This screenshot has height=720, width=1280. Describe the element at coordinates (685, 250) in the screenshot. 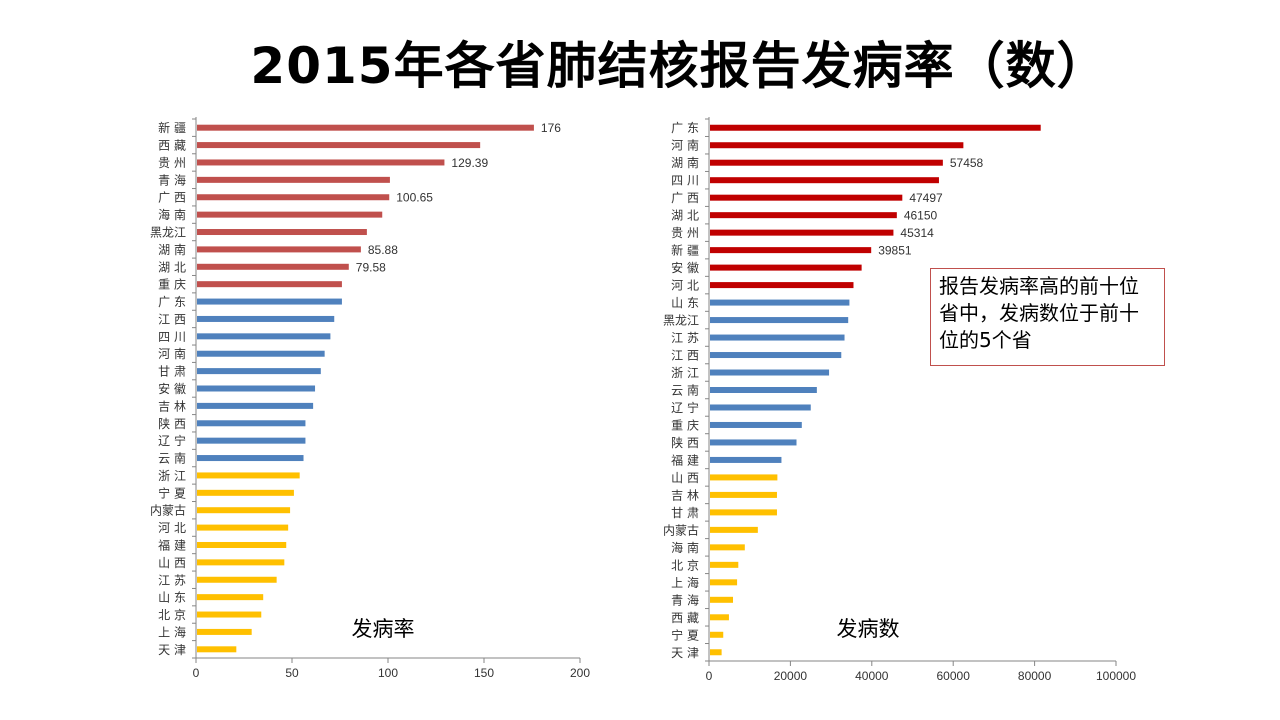

I see `category-label: 新 疆` at that location.